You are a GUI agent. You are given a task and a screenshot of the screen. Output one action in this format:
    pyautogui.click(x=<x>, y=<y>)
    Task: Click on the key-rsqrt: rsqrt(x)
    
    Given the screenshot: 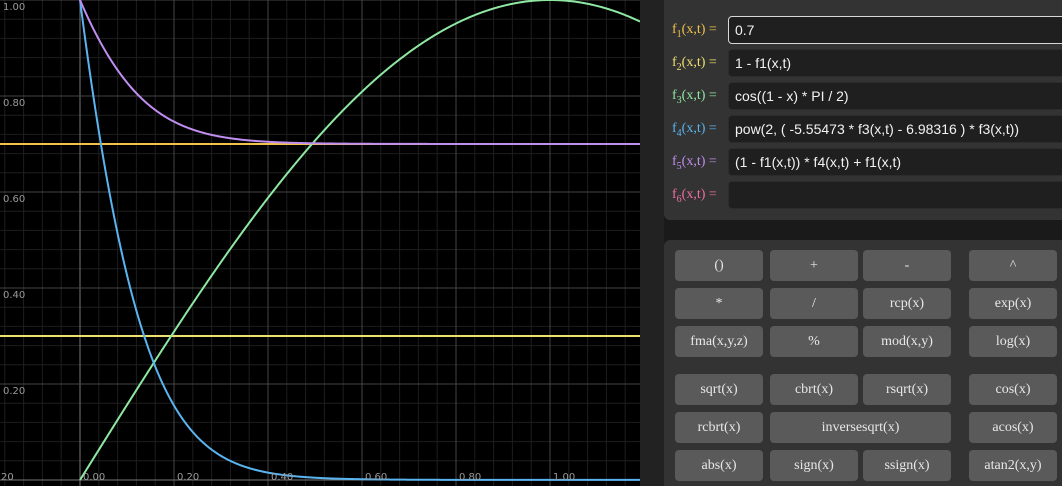 What is the action you would take?
    pyautogui.click(x=907, y=389)
    